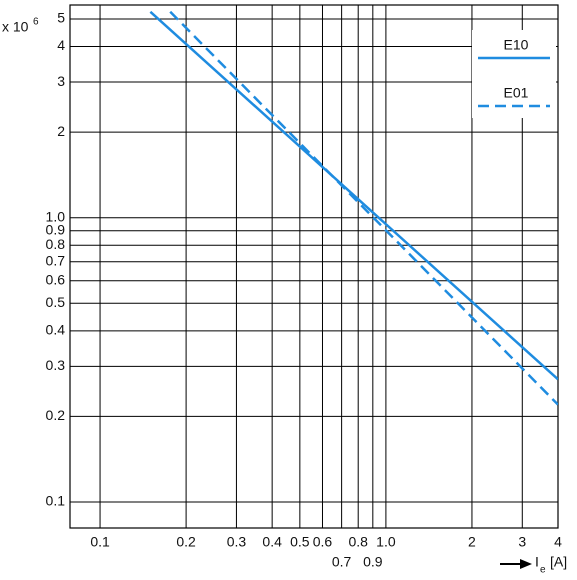 Image resolution: width=577 pixels, height=580 pixels. I want to click on y-tick-label: 0.9, so click(56, 229).